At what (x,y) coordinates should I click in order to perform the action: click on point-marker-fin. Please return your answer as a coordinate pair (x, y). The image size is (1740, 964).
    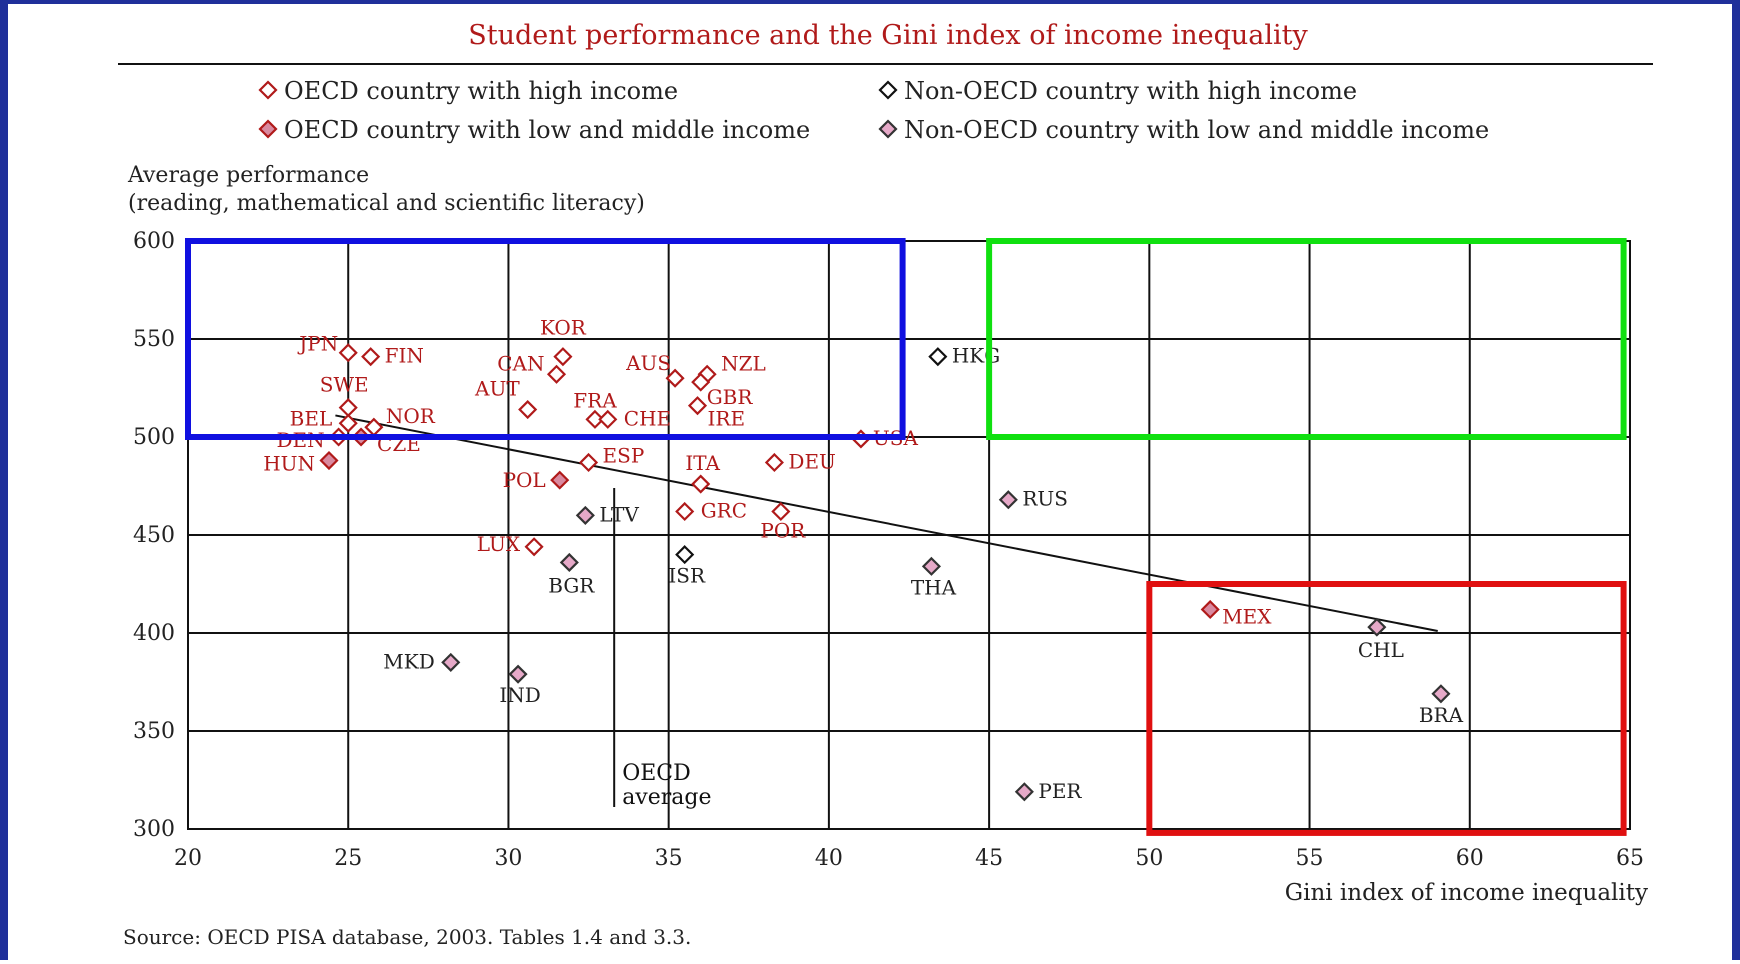
    Looking at the image, I should click on (371, 357).